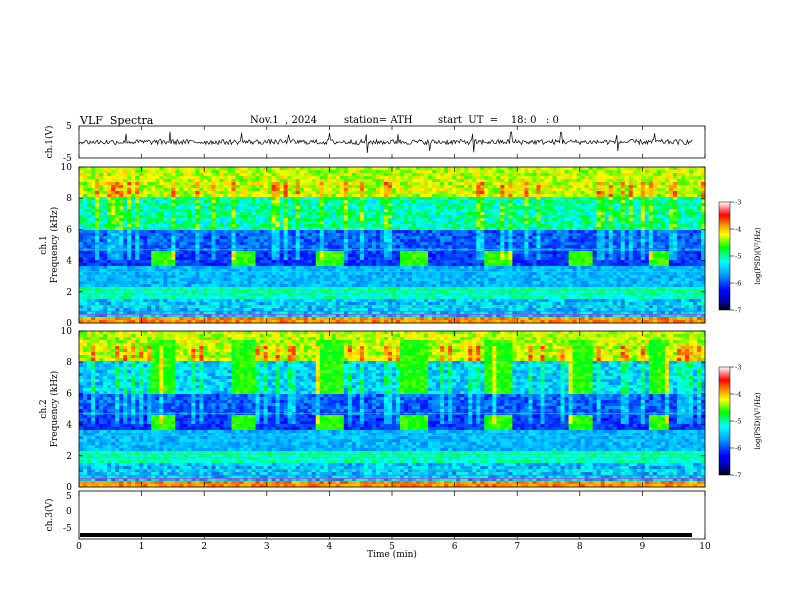  What do you see at coordinates (54, 409) in the screenshot?
I see `ch2-spectrogram-ylabel-frequency: Frequency (kHz)` at bounding box center [54, 409].